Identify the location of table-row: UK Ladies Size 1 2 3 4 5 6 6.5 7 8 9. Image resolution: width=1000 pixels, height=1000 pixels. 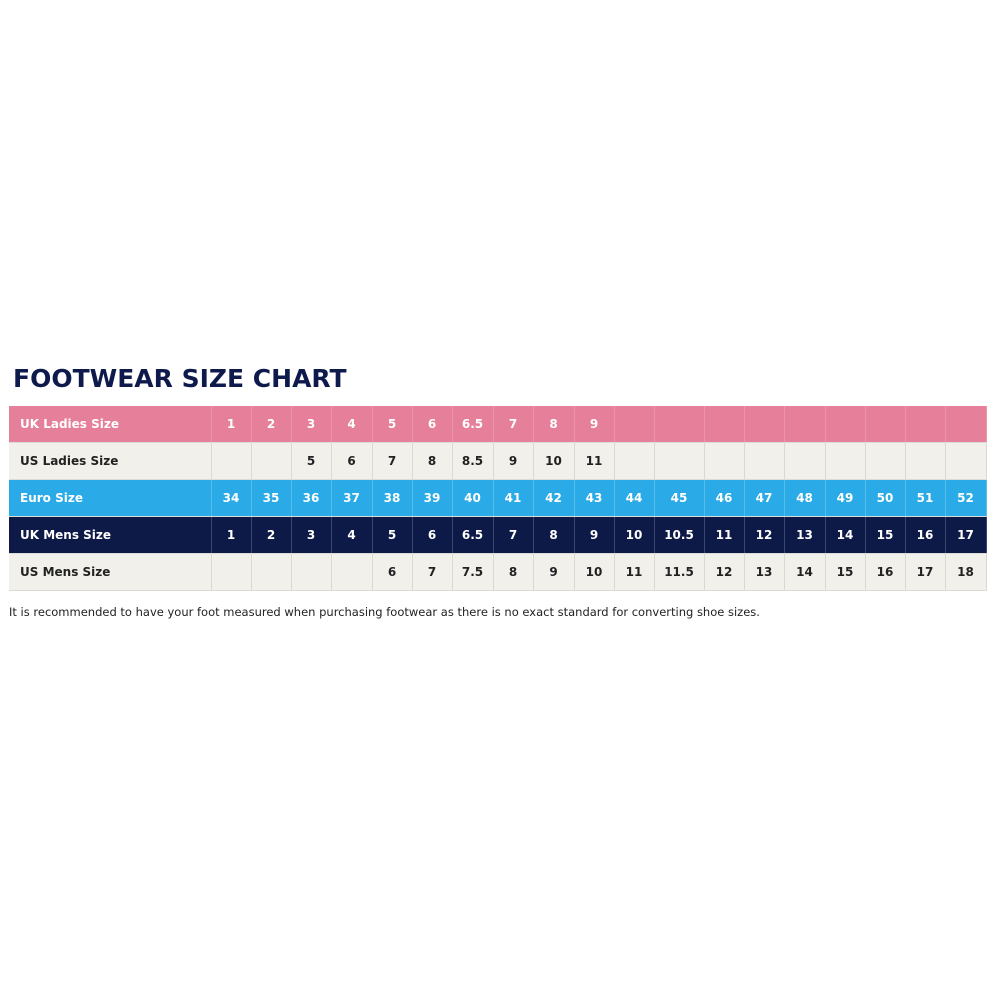
(498, 424).